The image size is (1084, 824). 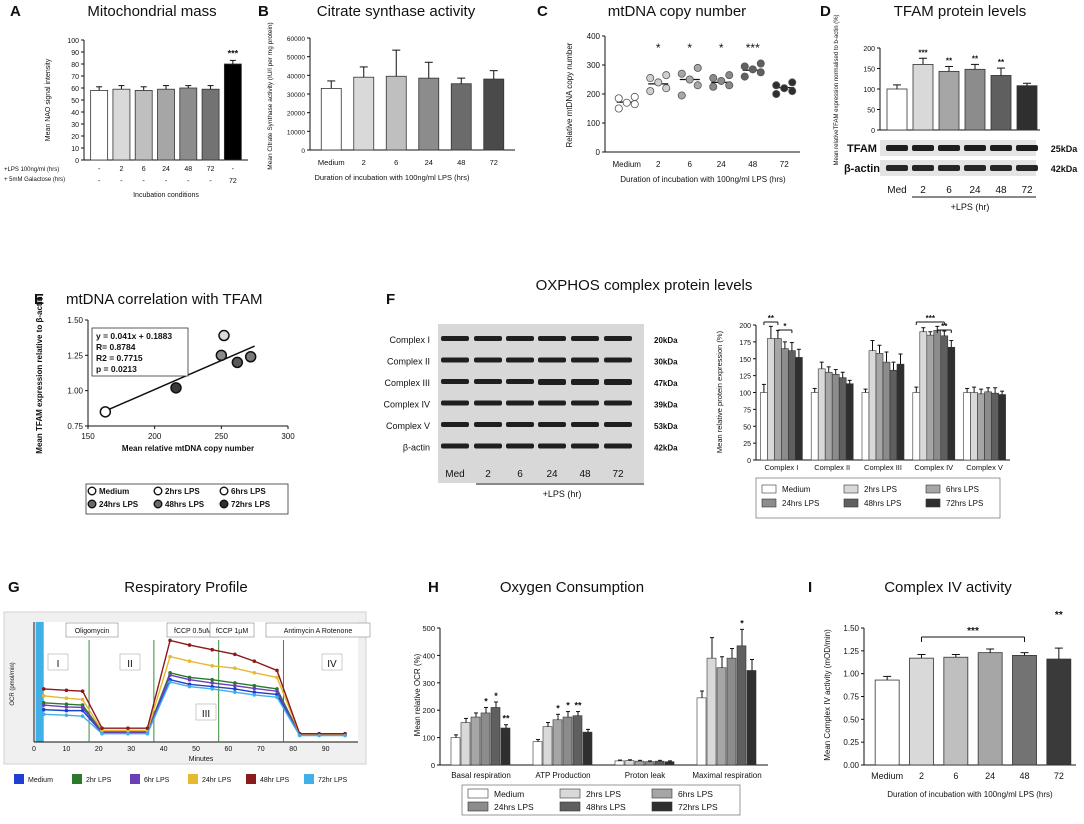 What do you see at coordinates (417, 694) in the screenshot?
I see `y-axis-label: Mean relative OCR (%)` at bounding box center [417, 694].